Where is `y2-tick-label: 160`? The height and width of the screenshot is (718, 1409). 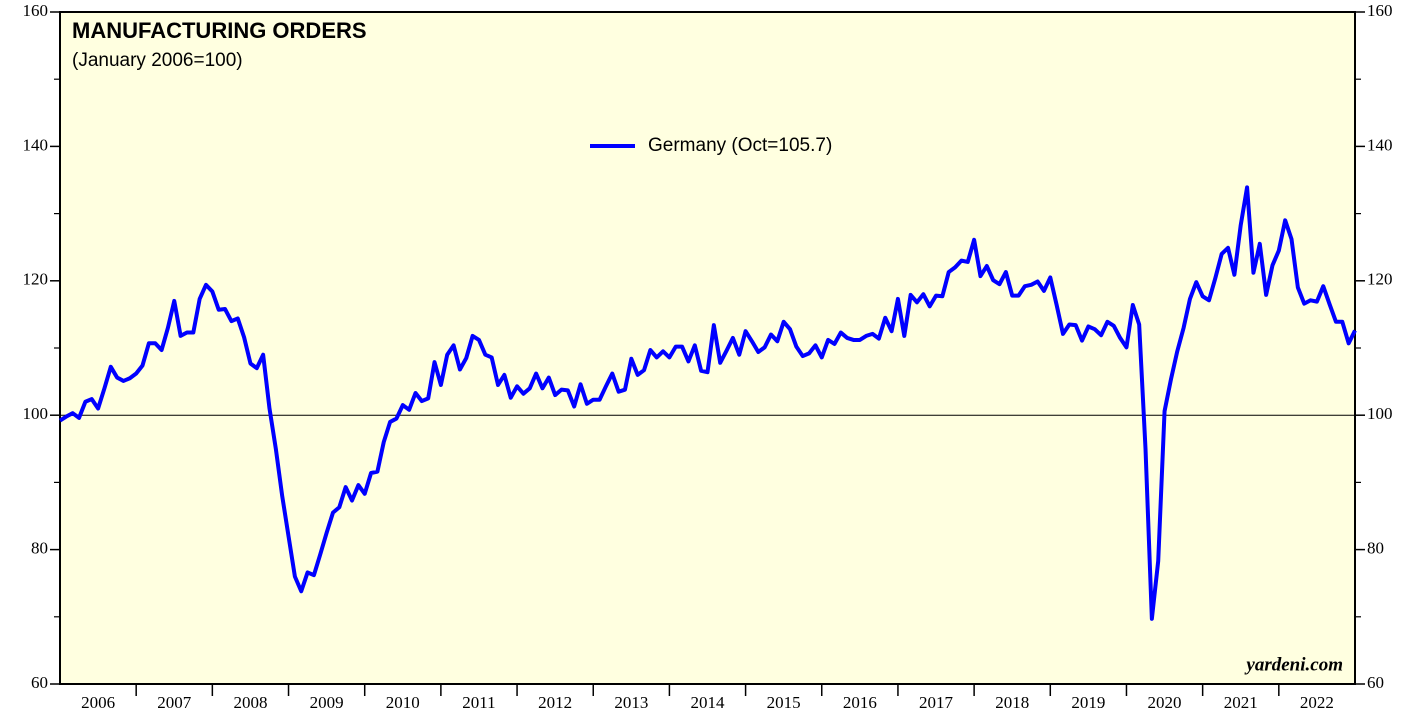 y2-tick-label: 160 is located at coordinates (1380, 10).